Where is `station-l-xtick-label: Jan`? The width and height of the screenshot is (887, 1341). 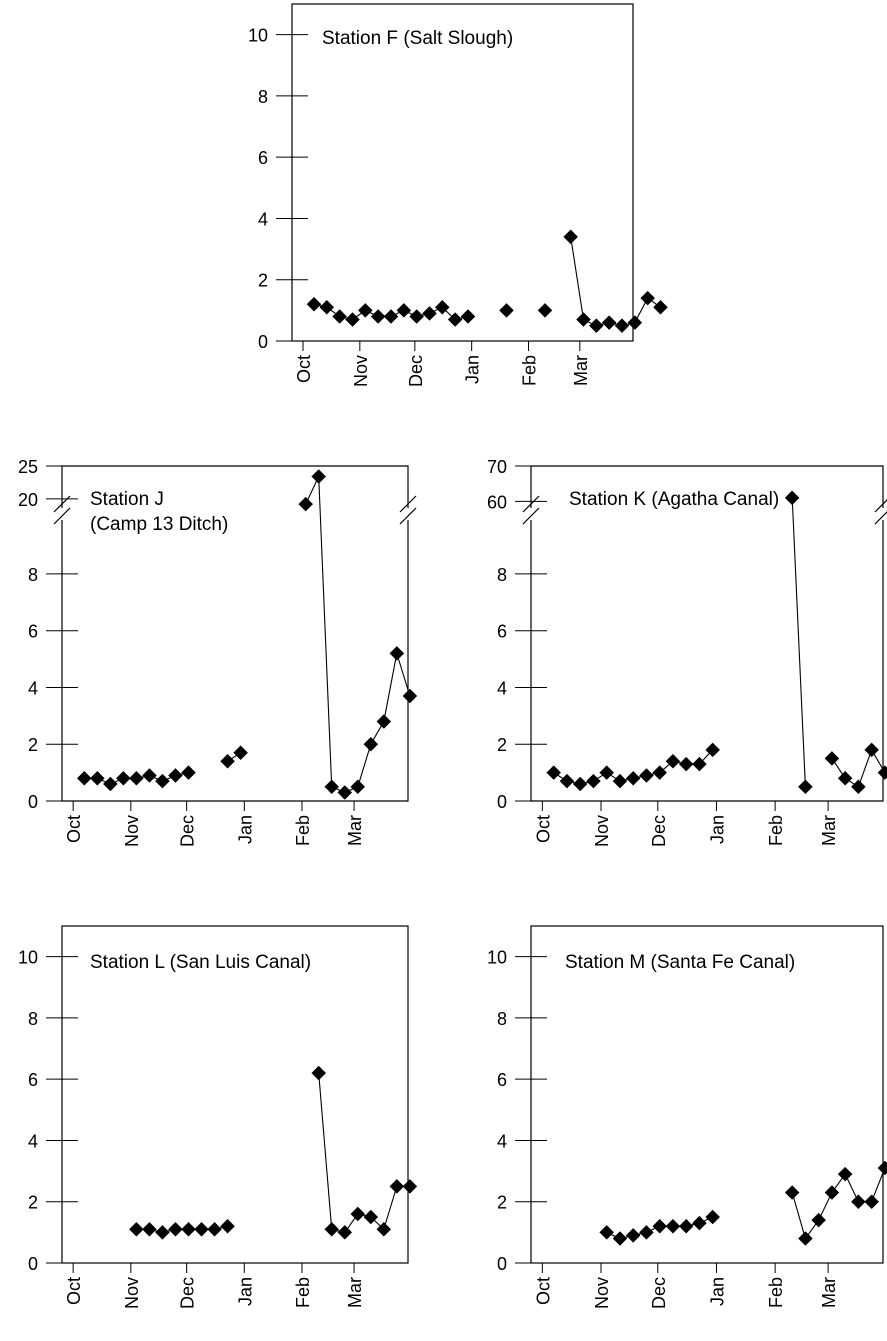
station-l-xtick-label: Jan is located at coordinates (245, 1291).